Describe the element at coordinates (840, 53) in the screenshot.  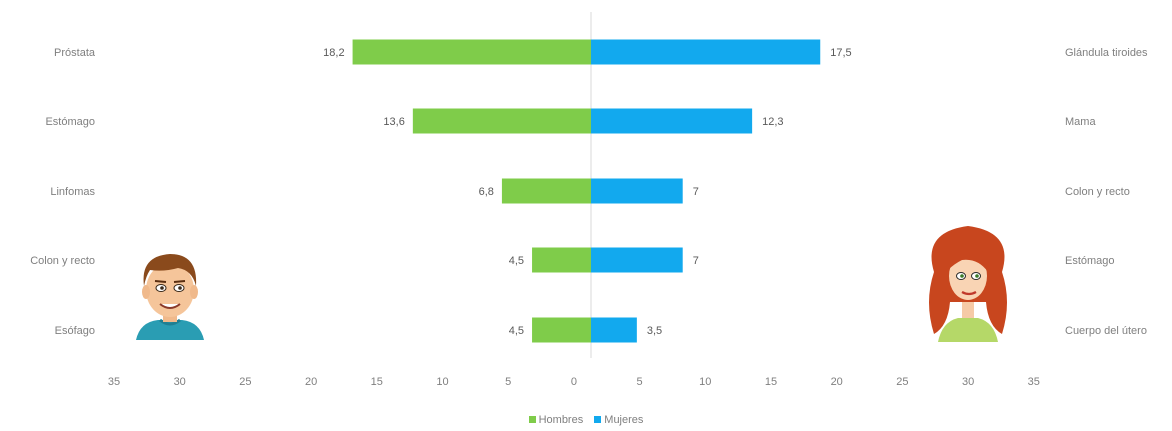
I see `data-label-mujeres: 17,5` at that location.